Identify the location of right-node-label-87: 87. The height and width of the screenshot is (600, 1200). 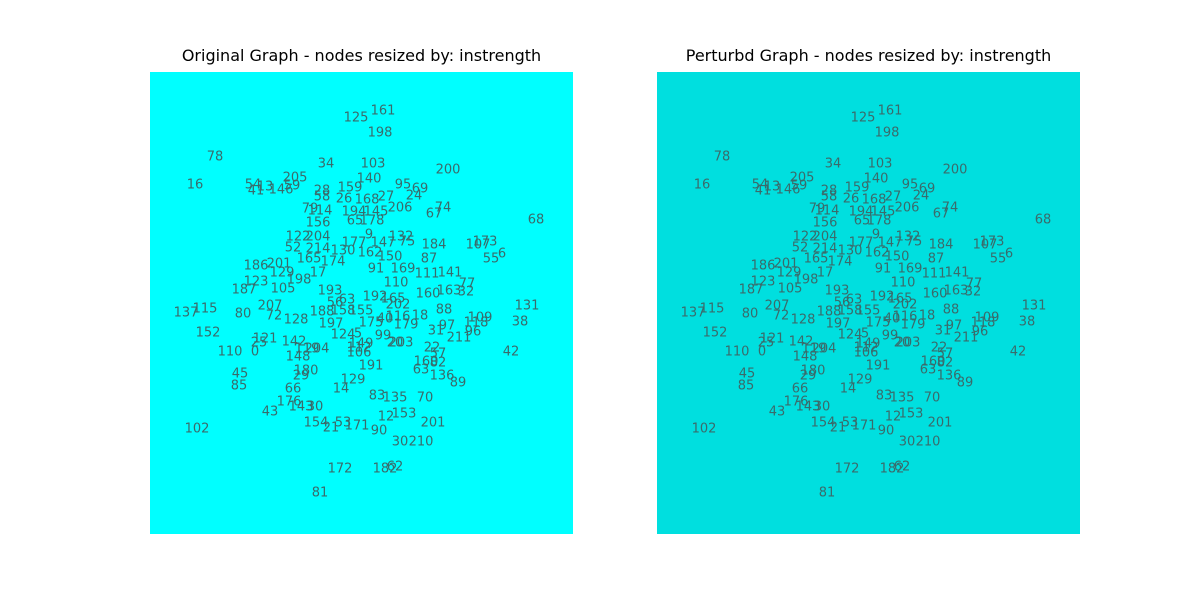
(936, 259).